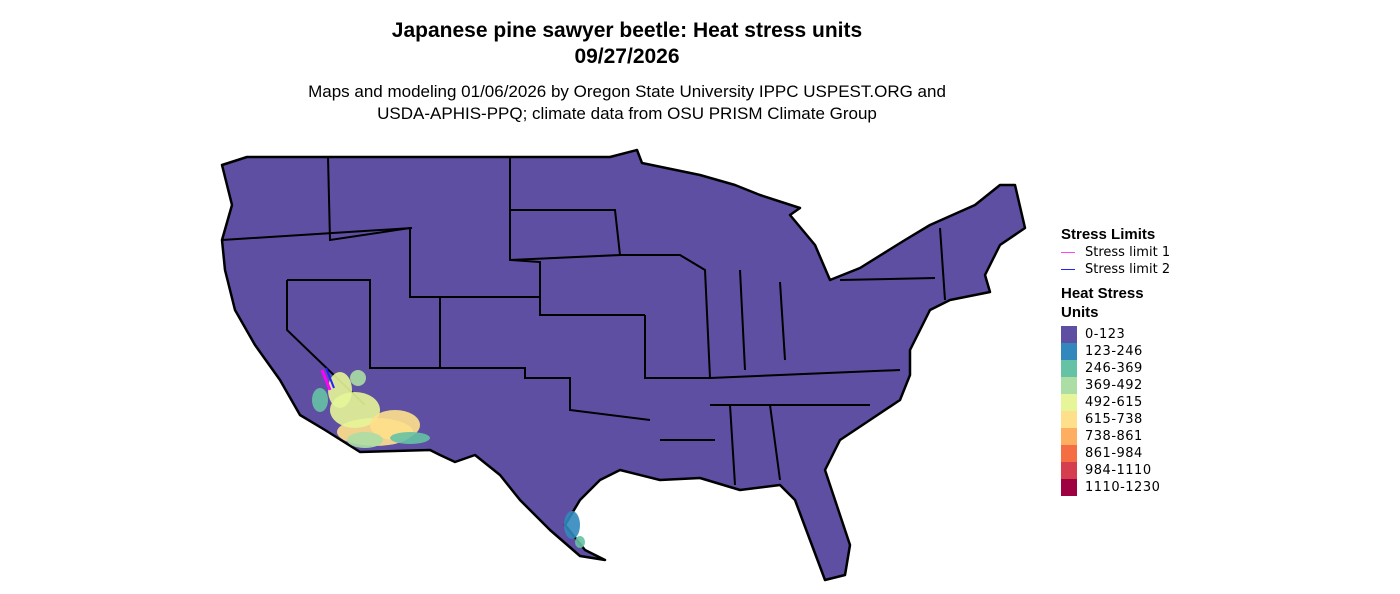 This screenshot has height=594, width=1400. I want to click on stress-limit-item: Stress limit 1, so click(1116, 252).